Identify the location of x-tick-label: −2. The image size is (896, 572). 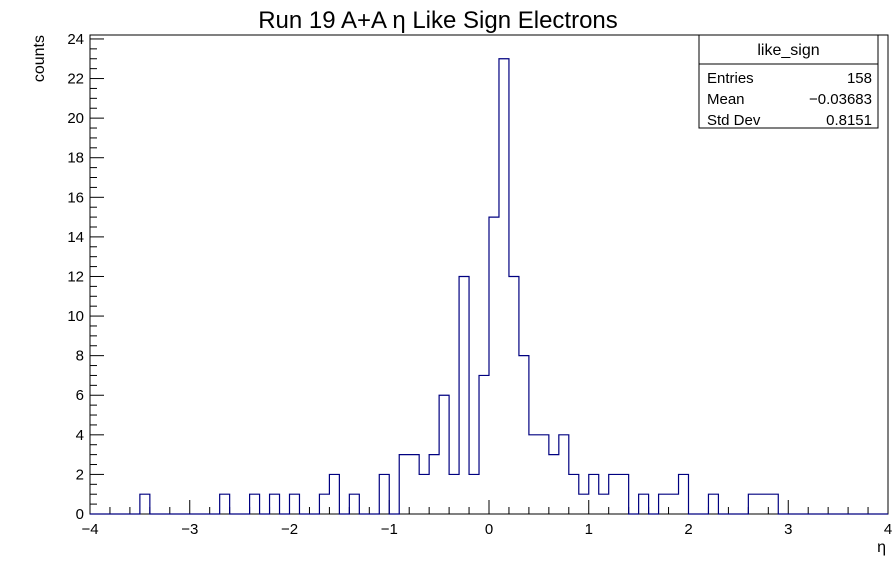
(289, 529).